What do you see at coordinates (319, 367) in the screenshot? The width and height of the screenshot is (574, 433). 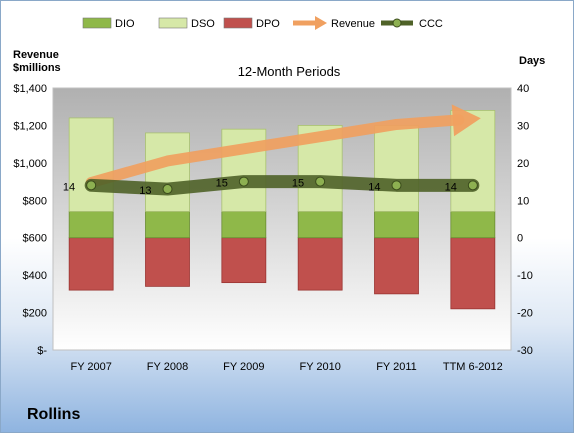 I see `x-tick-label: FY 2010` at bounding box center [319, 367].